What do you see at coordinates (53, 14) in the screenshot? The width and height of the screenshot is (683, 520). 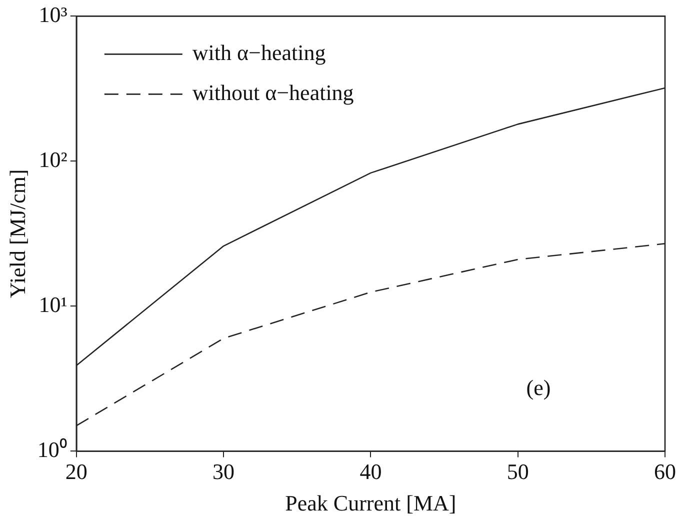 I see `y-tick-label: 10³` at bounding box center [53, 14].